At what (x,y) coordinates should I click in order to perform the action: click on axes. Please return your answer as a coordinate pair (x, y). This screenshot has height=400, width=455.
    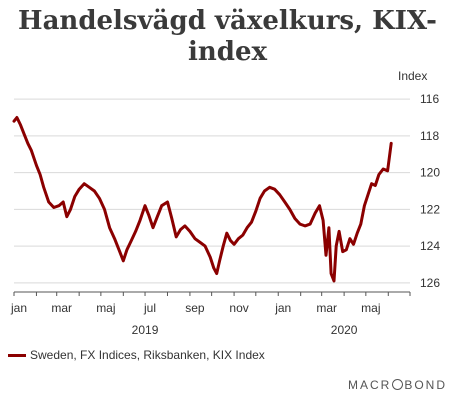
    Looking at the image, I should click on (212, 293).